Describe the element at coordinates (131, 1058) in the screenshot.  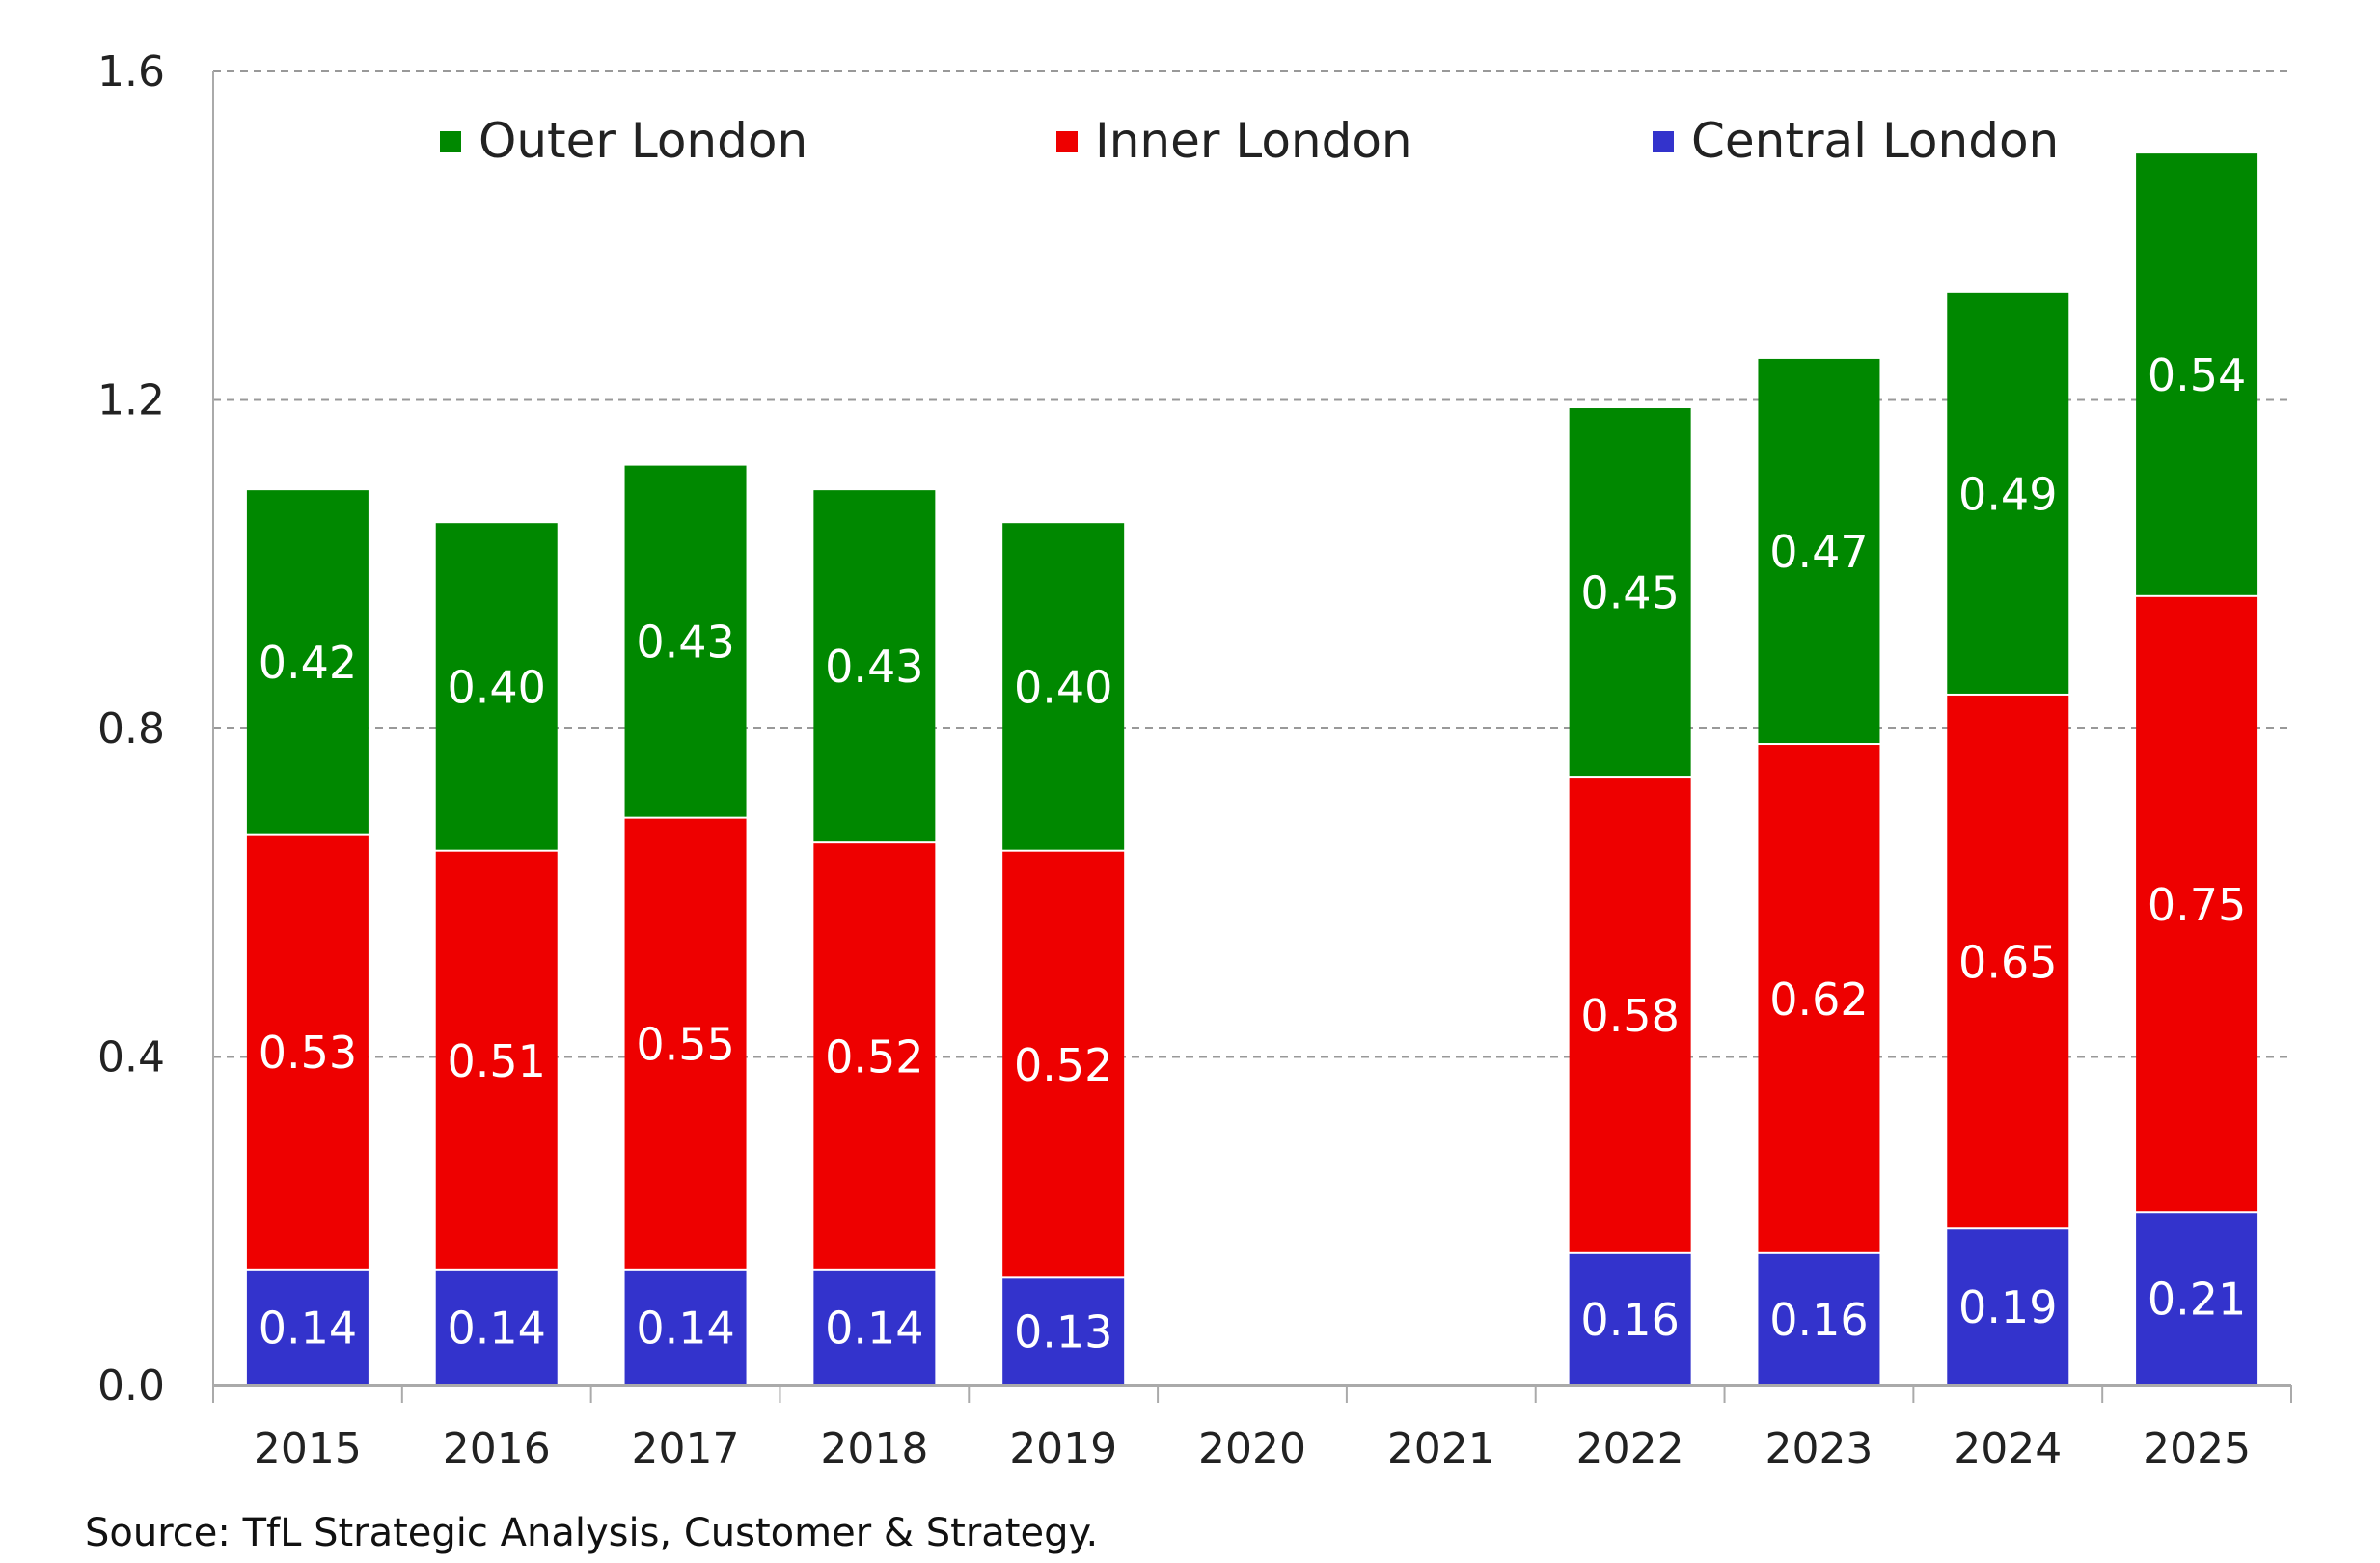
I see `y-tick-label: 0.4` at that location.